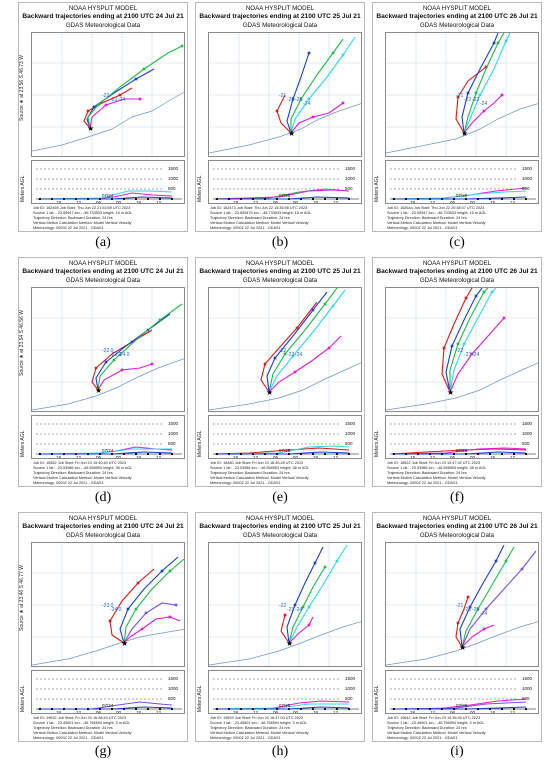 This screenshot has height=761, width=550. Describe the element at coordinates (23, 698) in the screenshot. I see `meters-agl-label: Meters AGL` at that location.